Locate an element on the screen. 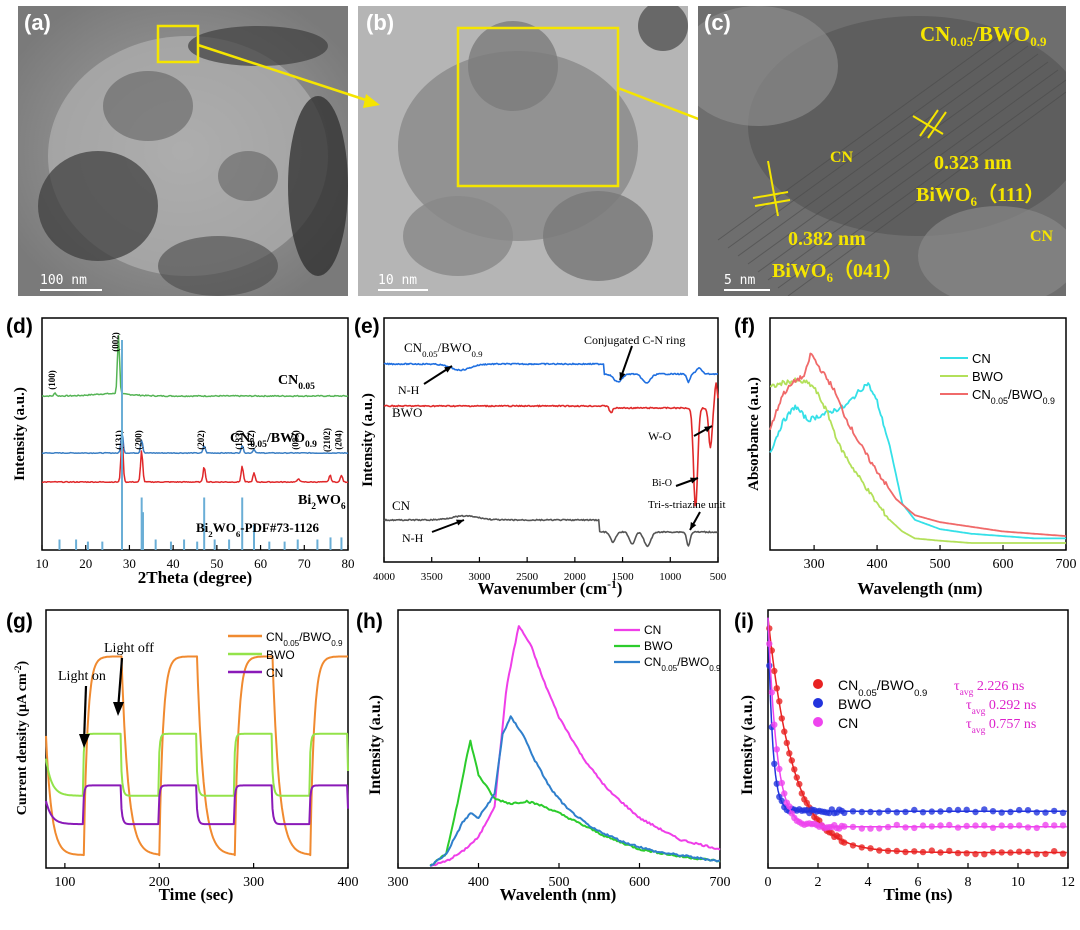  plot-frame-e is located at coordinates (551, 440).